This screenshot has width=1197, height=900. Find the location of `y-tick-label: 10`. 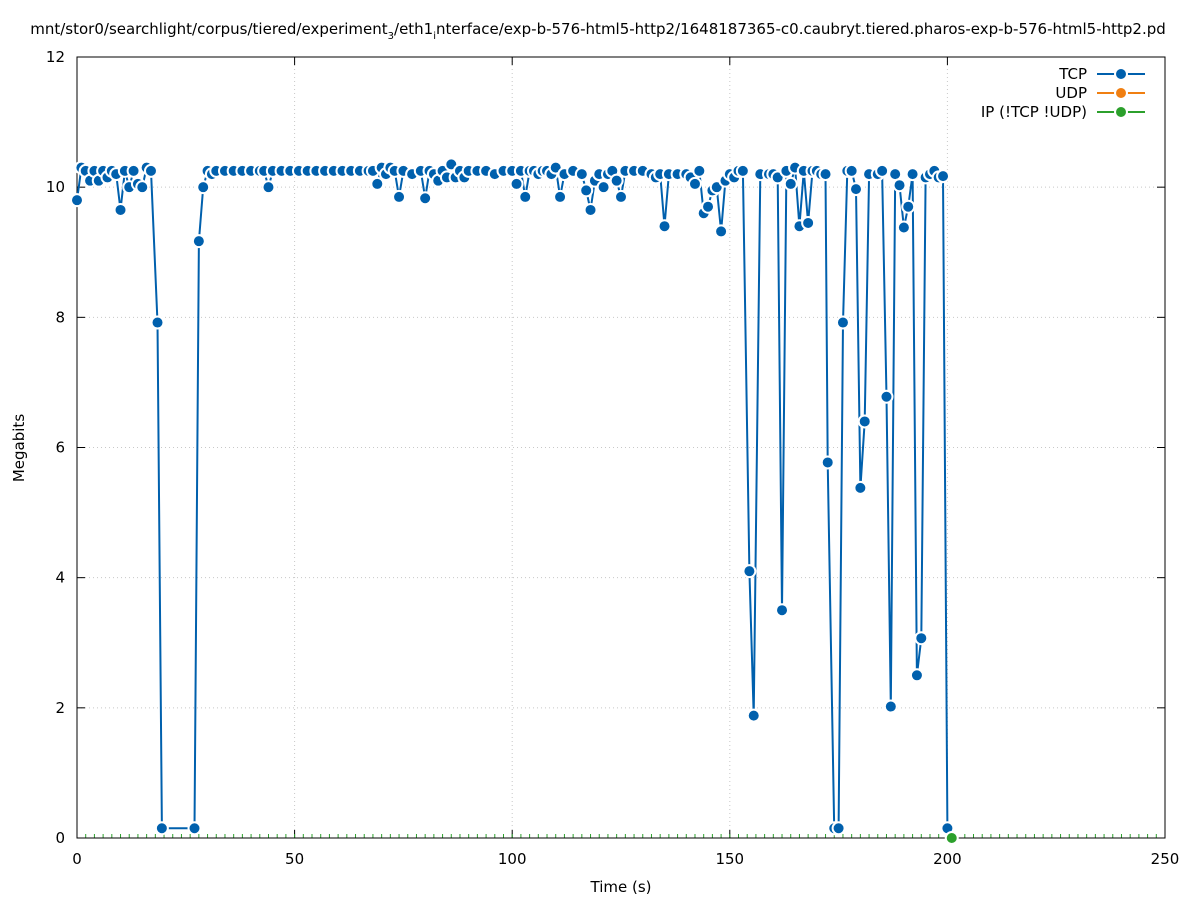

y-tick-label: 10 is located at coordinates (55, 187).